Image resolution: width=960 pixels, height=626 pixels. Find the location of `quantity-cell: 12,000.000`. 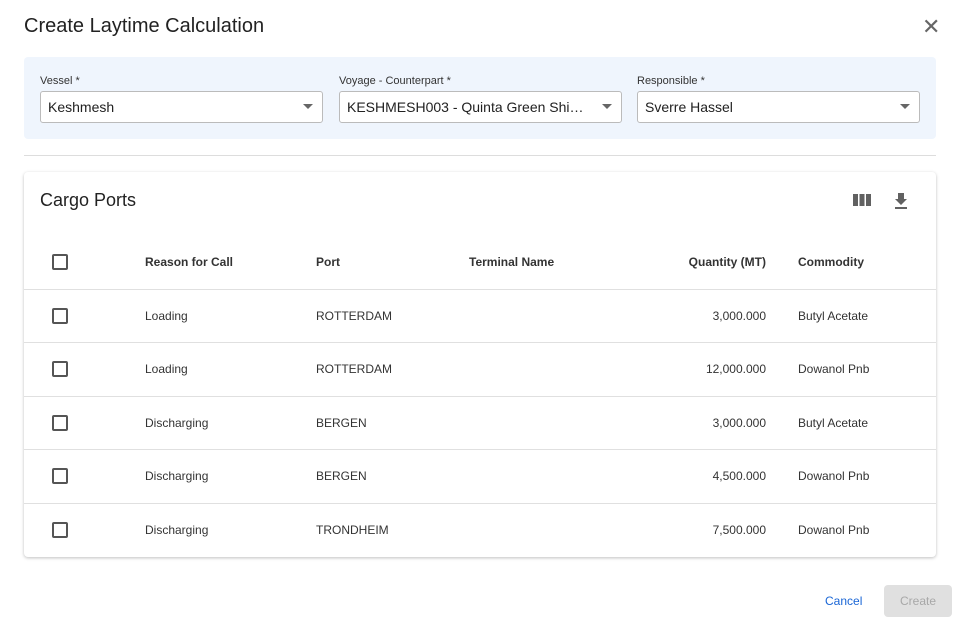

quantity-cell: 12,000.000 is located at coordinates (708, 369).